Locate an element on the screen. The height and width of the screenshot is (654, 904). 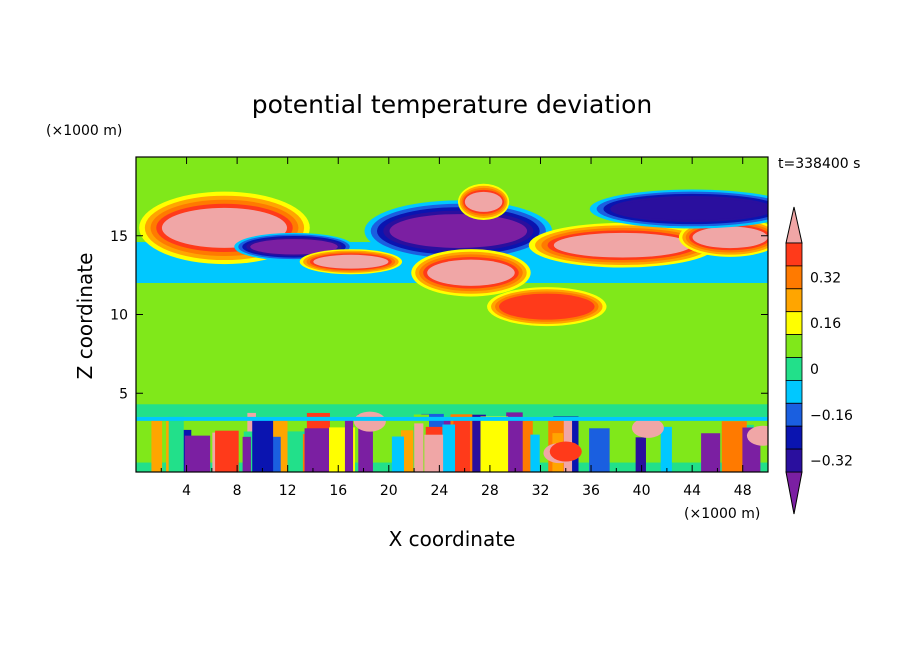
chart-title: potential temperature deviation is located at coordinates (452, 104).